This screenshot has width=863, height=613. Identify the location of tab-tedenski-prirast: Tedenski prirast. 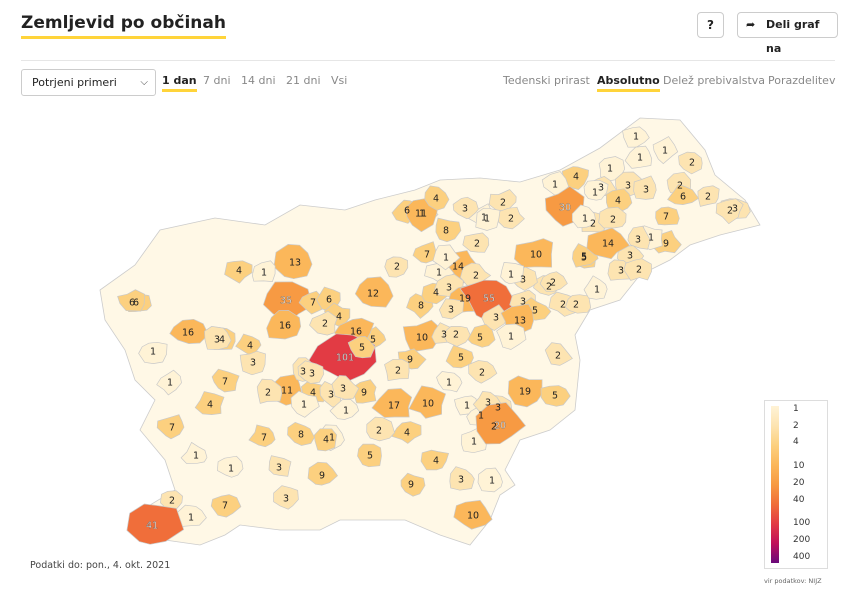
(546, 80).